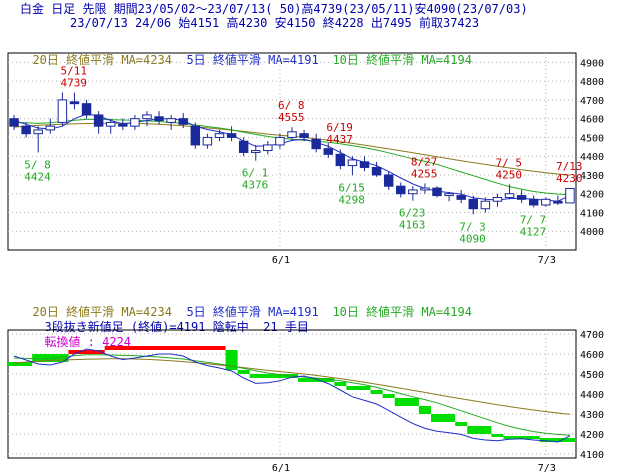 Image resolution: width=624 pixels, height=475 pixels. I want to click on annotation-high-value: 4230, so click(569, 178).